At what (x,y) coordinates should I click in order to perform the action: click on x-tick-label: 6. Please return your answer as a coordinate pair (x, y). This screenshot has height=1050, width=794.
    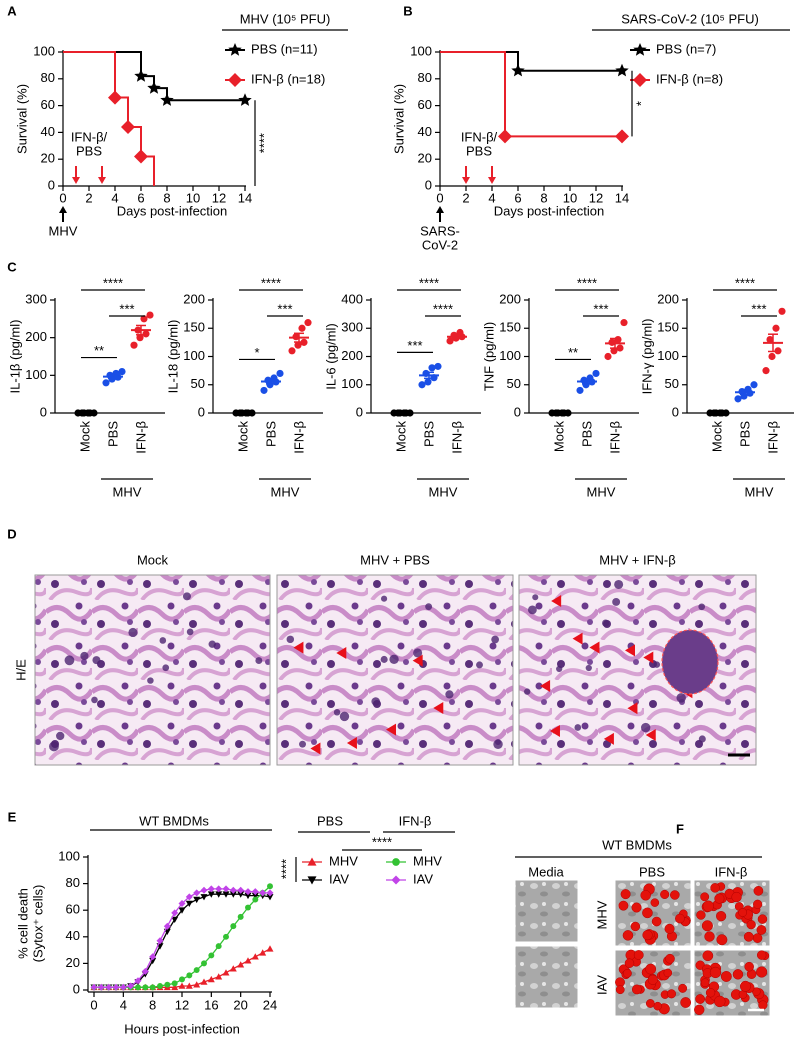
    Looking at the image, I should click on (140, 197).